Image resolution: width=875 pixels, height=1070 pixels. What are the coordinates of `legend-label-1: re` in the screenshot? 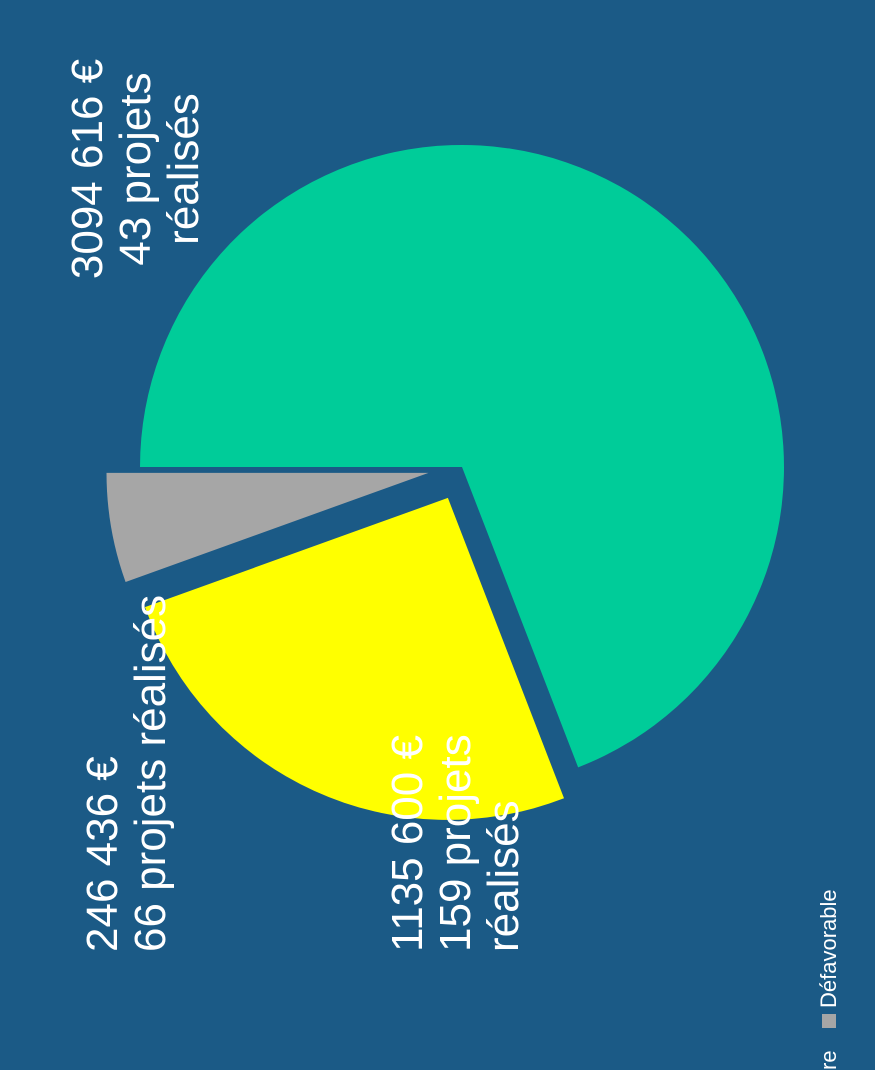 It's located at (828, 1060).